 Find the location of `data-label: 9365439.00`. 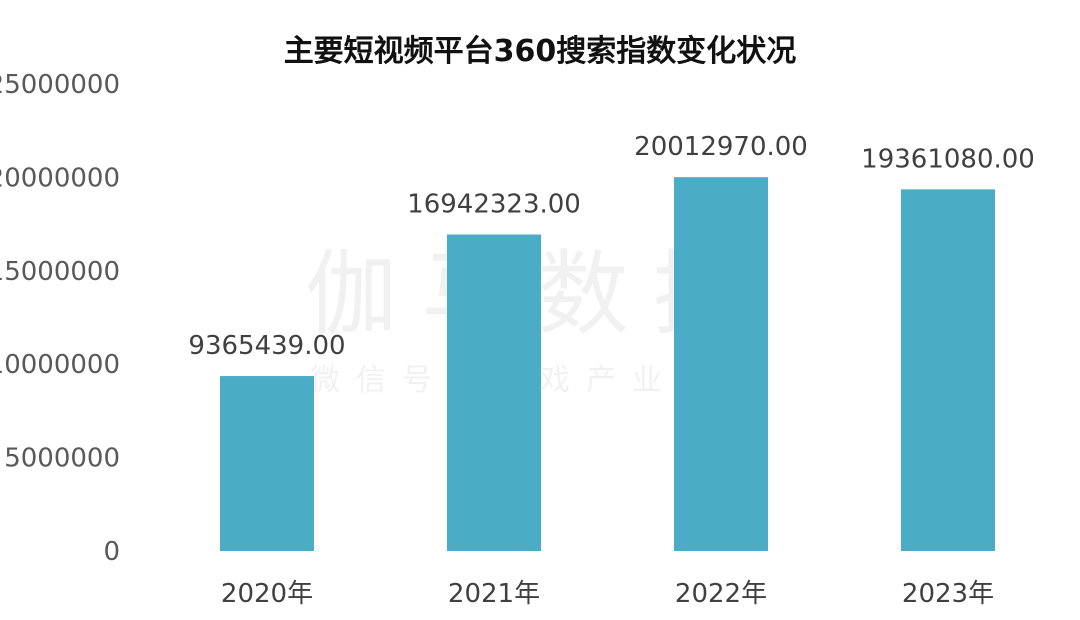

data-label: 9365439.00 is located at coordinates (266, 346).